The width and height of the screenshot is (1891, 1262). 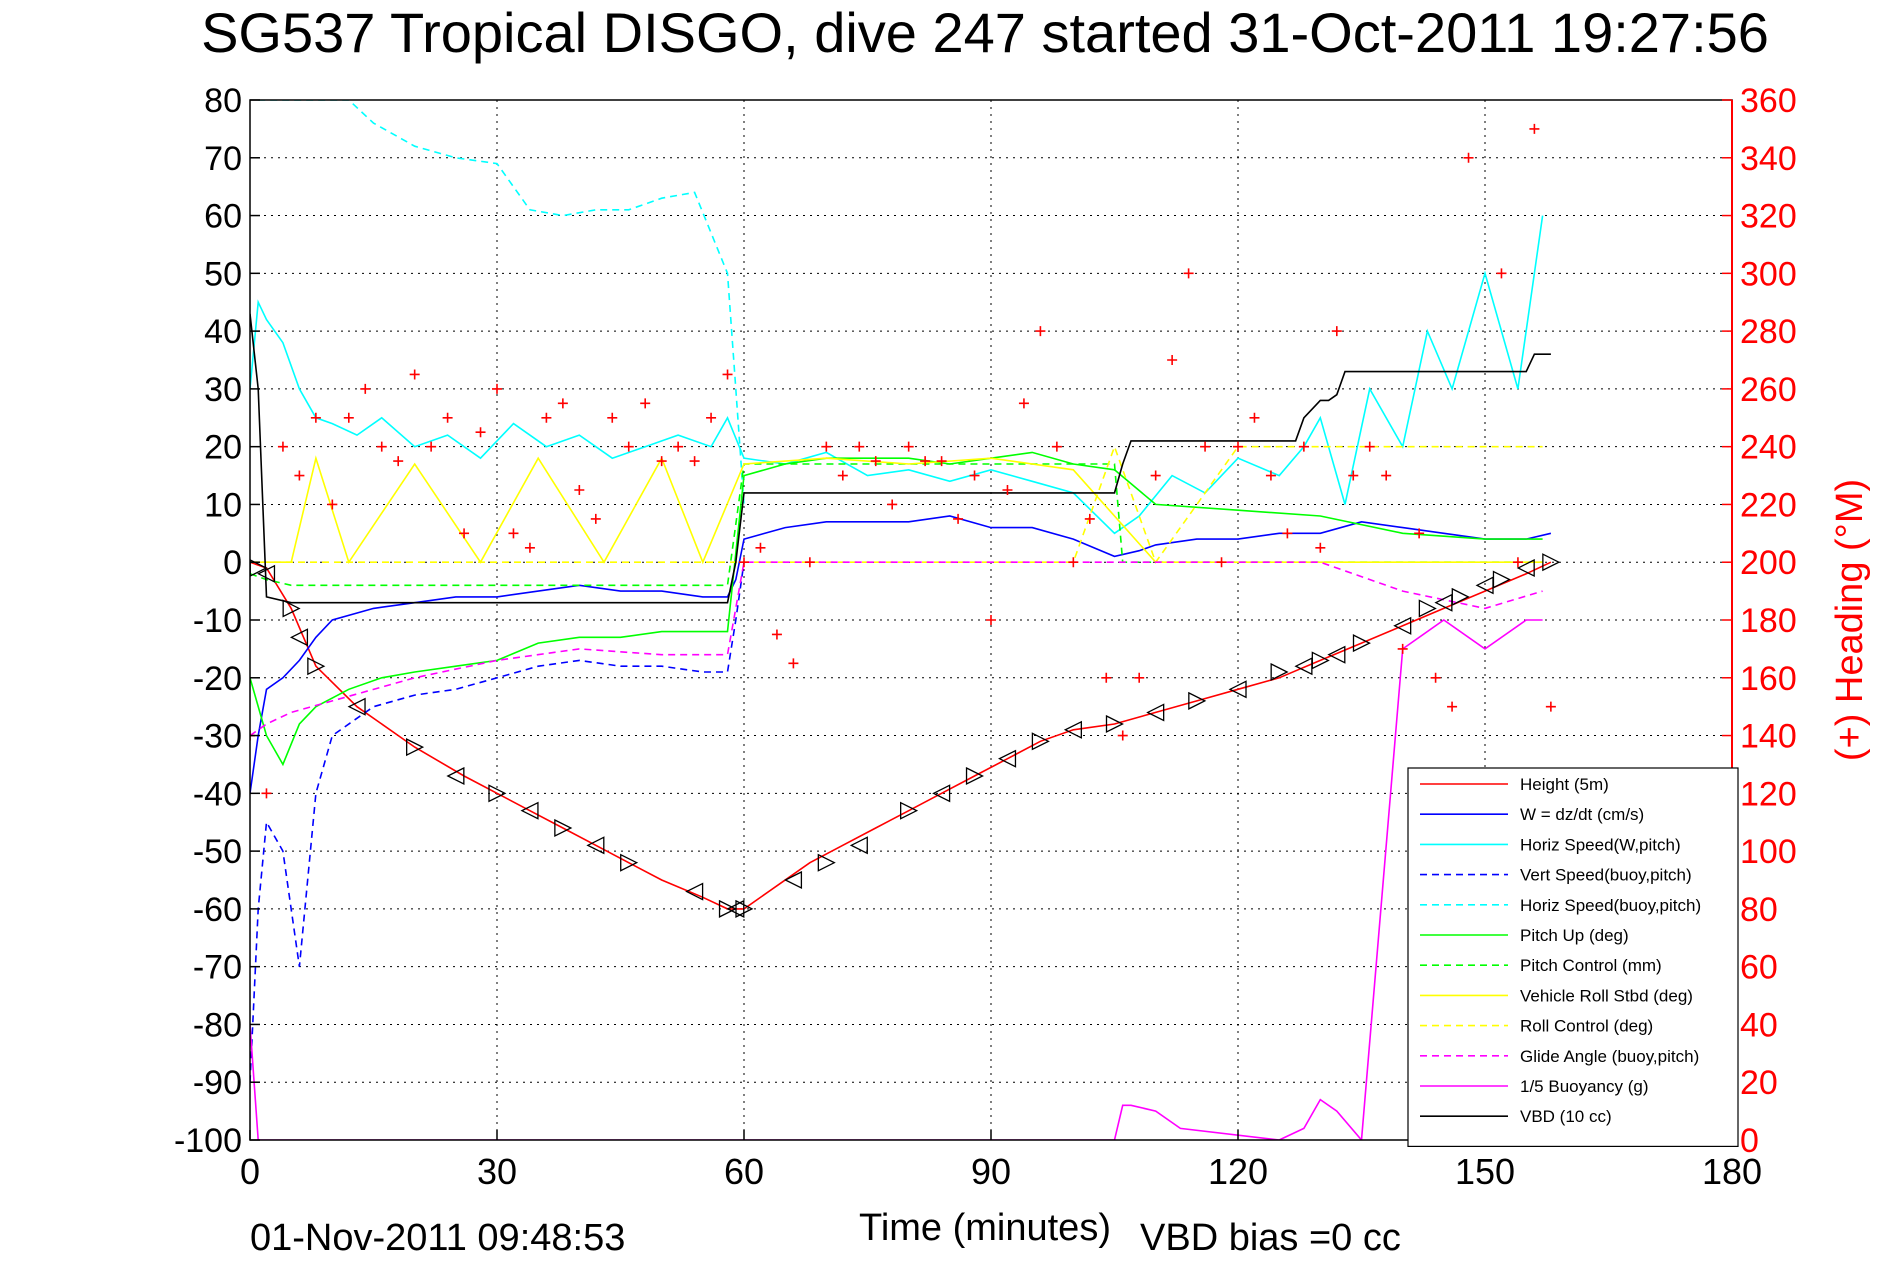 I want to click on y-tick-label: 20, so click(x=223, y=448).